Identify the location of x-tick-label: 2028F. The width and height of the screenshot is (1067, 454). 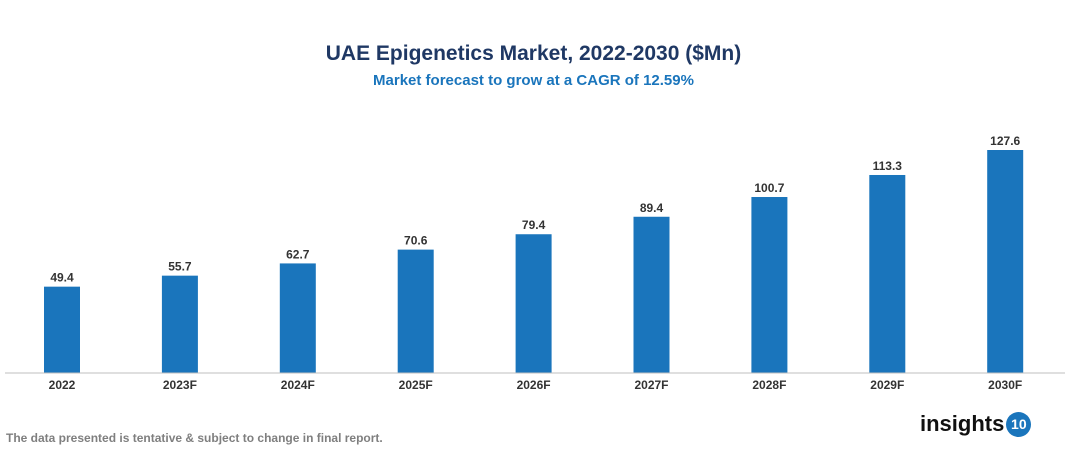
(769, 385).